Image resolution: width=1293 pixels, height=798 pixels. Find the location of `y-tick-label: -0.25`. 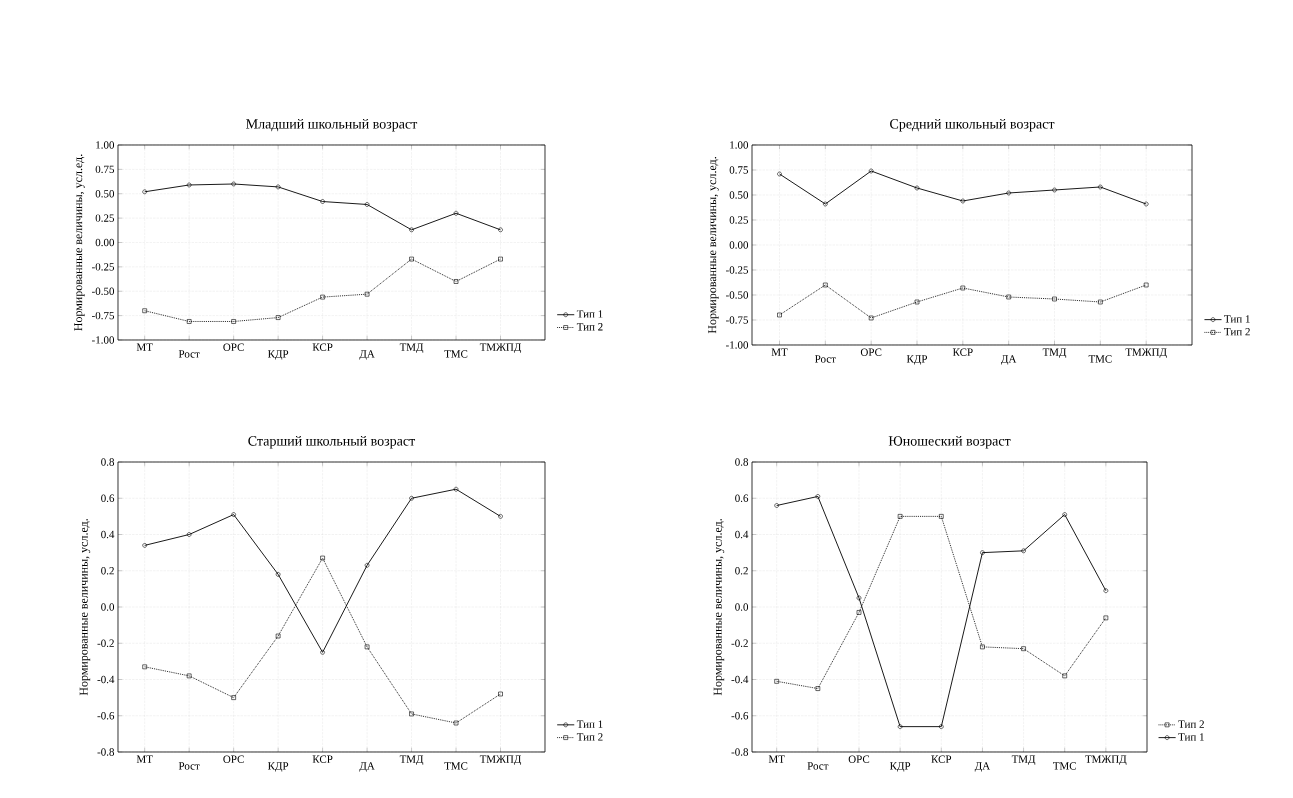

y-tick-label: -0.25 is located at coordinates (737, 270).